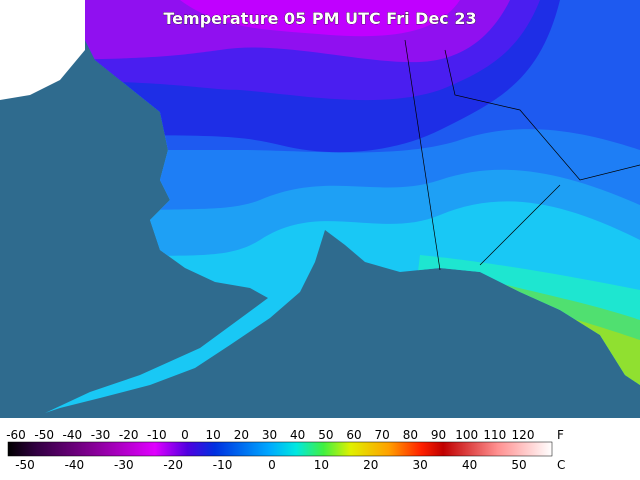 This screenshot has width=640, height=480. What do you see at coordinates (297, 435) in the screenshot?
I see `fahrenheit-label: 40` at bounding box center [297, 435].